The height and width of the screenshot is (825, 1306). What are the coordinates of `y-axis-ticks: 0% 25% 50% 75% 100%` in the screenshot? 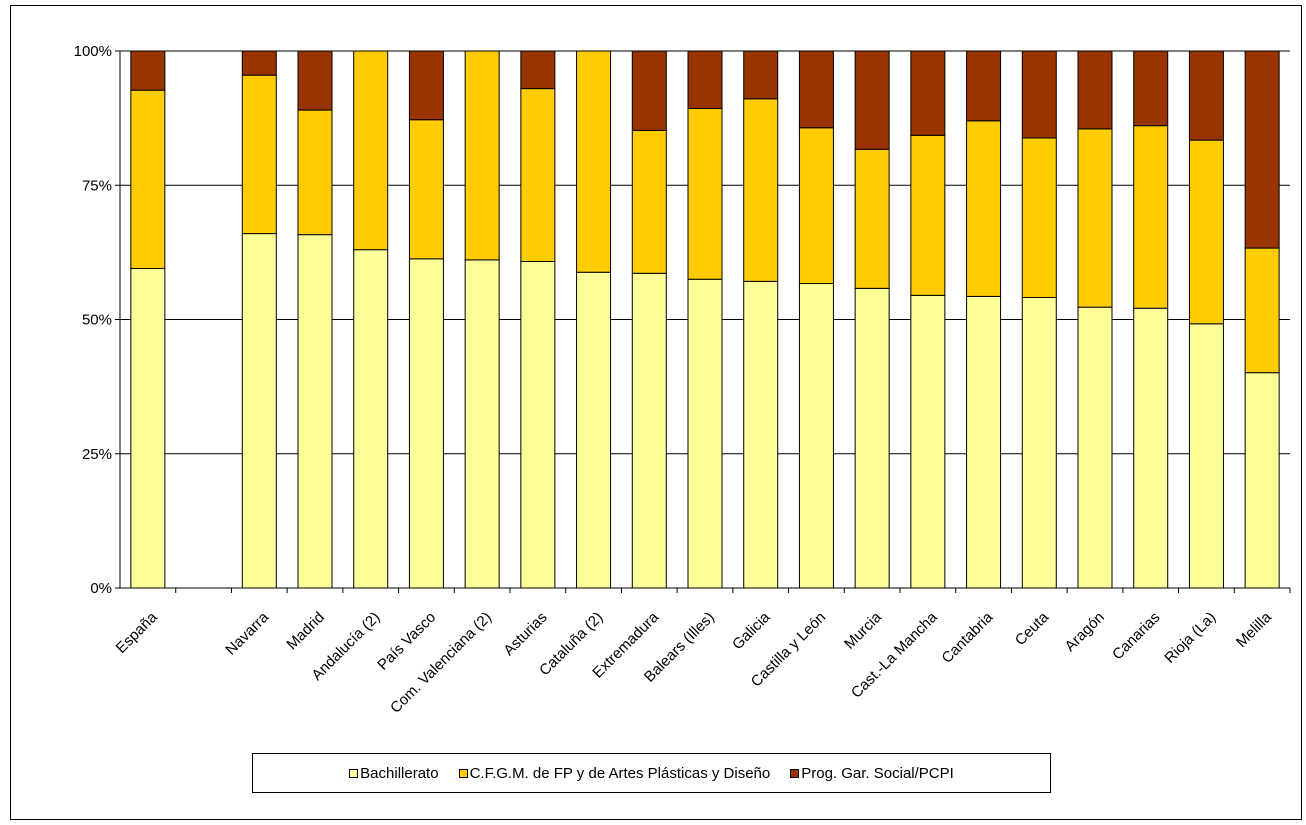 It's located at (97, 320).